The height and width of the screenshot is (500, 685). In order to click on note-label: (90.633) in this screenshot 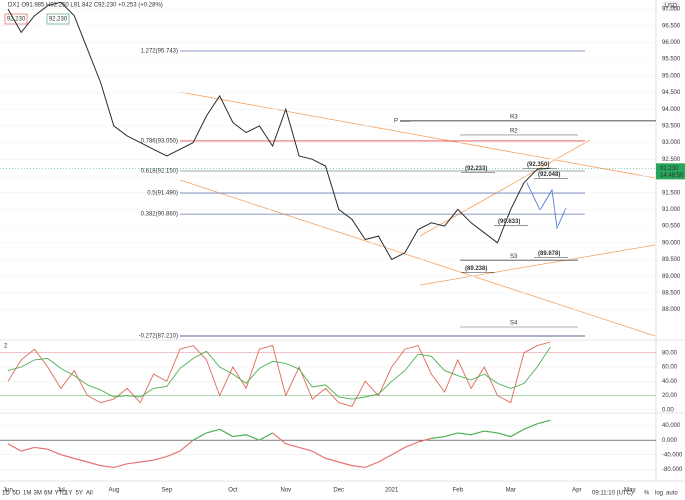, I will do `click(509, 222)`.